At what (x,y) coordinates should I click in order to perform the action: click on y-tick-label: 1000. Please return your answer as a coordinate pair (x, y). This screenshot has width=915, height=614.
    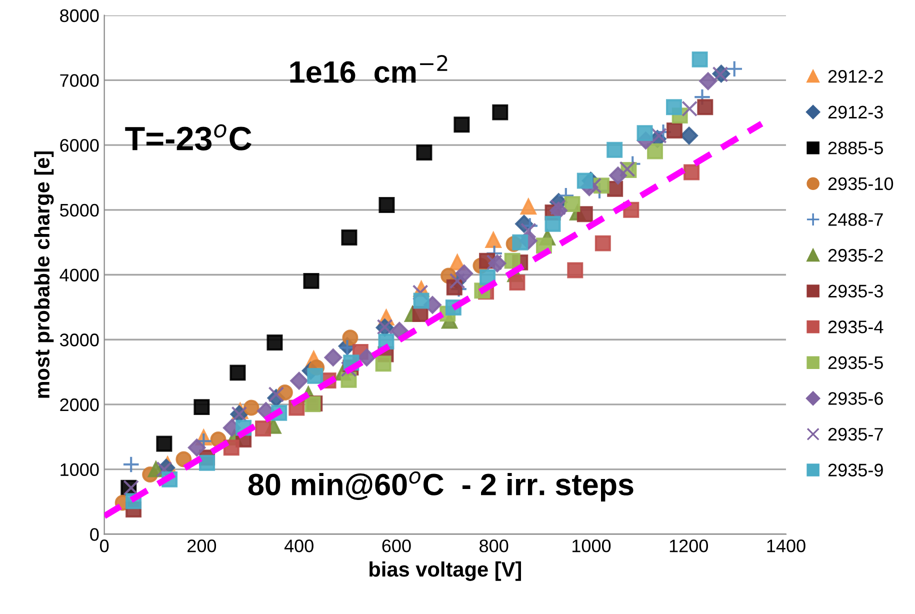
    Looking at the image, I should click on (79, 469).